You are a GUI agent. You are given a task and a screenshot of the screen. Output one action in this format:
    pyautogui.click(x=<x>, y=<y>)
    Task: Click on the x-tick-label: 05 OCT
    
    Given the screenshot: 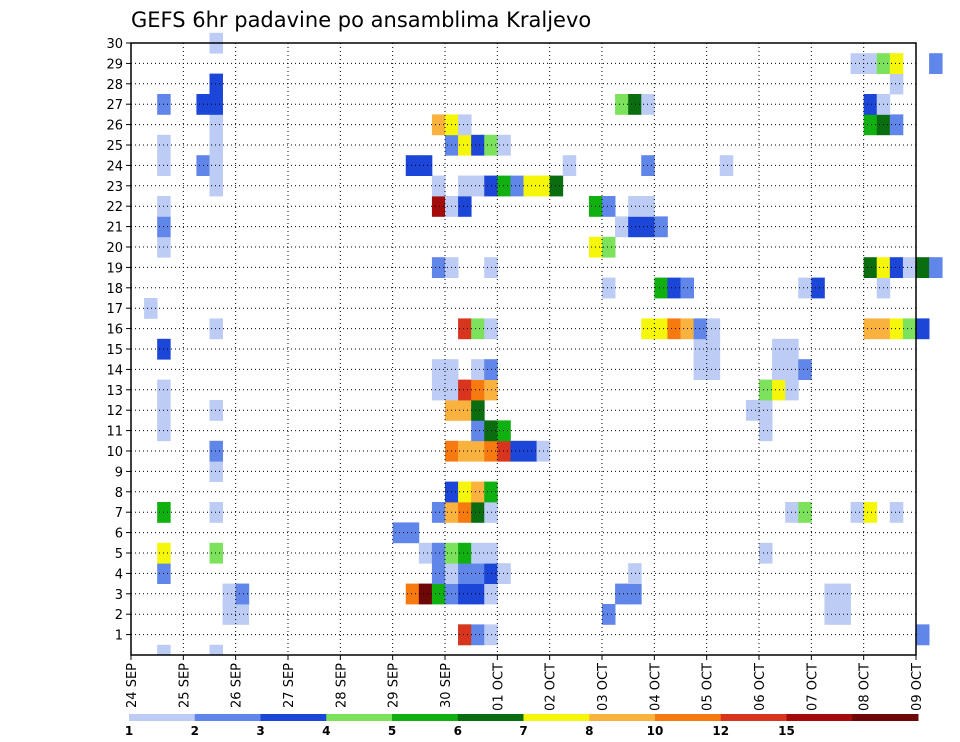 What is the action you would take?
    pyautogui.click(x=708, y=687)
    